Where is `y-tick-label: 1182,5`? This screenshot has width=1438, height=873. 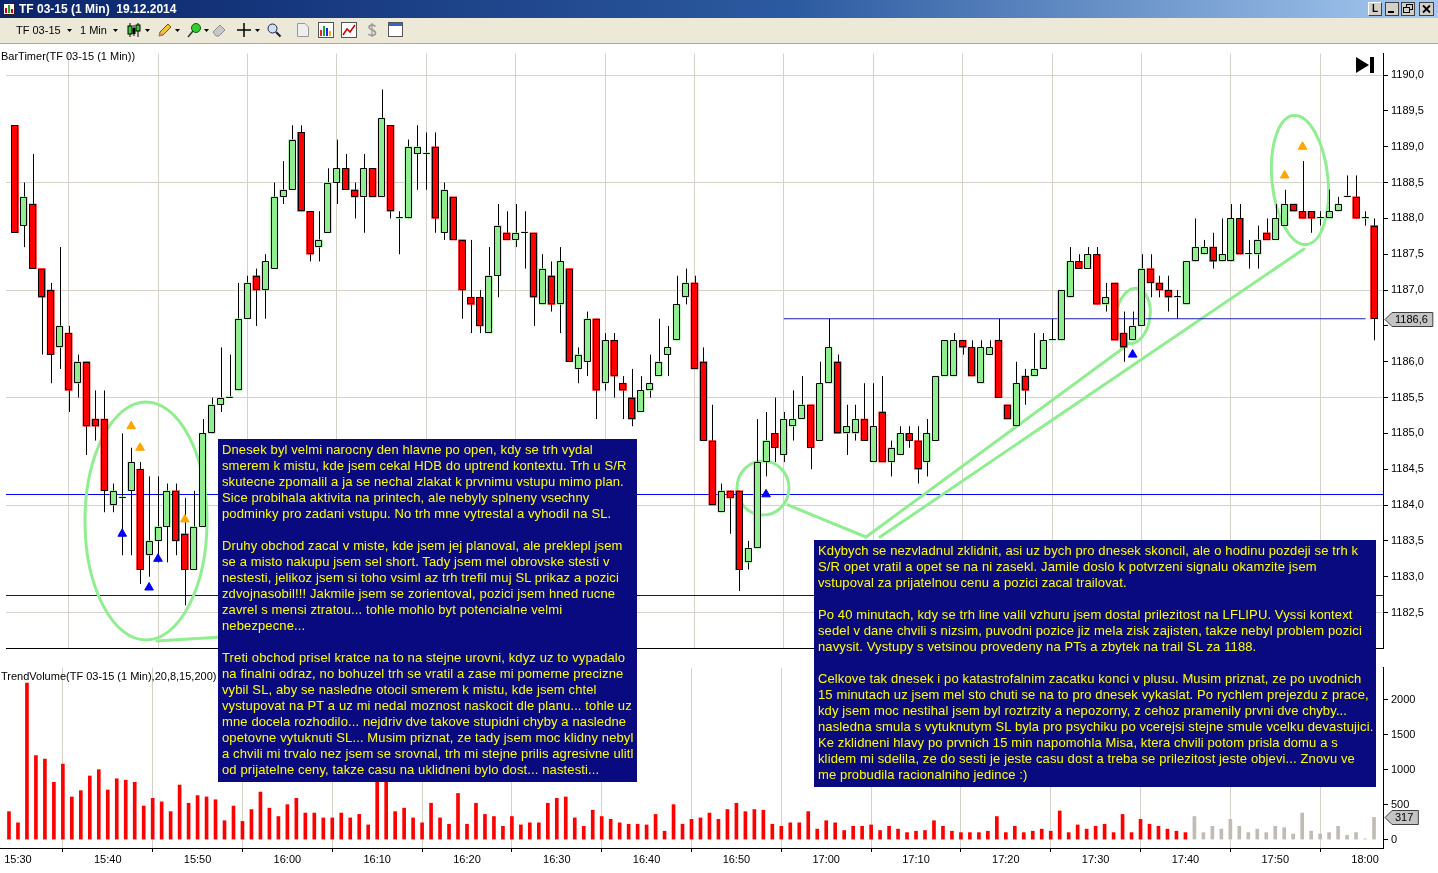
y-tick-label: 1182,5 is located at coordinates (1407, 611).